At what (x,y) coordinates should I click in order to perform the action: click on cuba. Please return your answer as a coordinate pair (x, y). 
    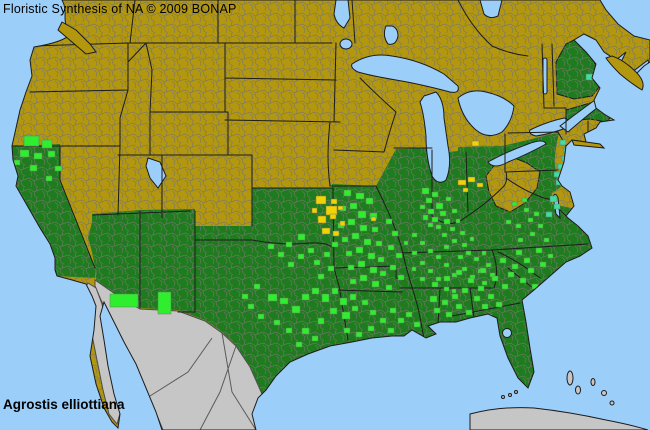
    Looking at the image, I should click on (559, 418).